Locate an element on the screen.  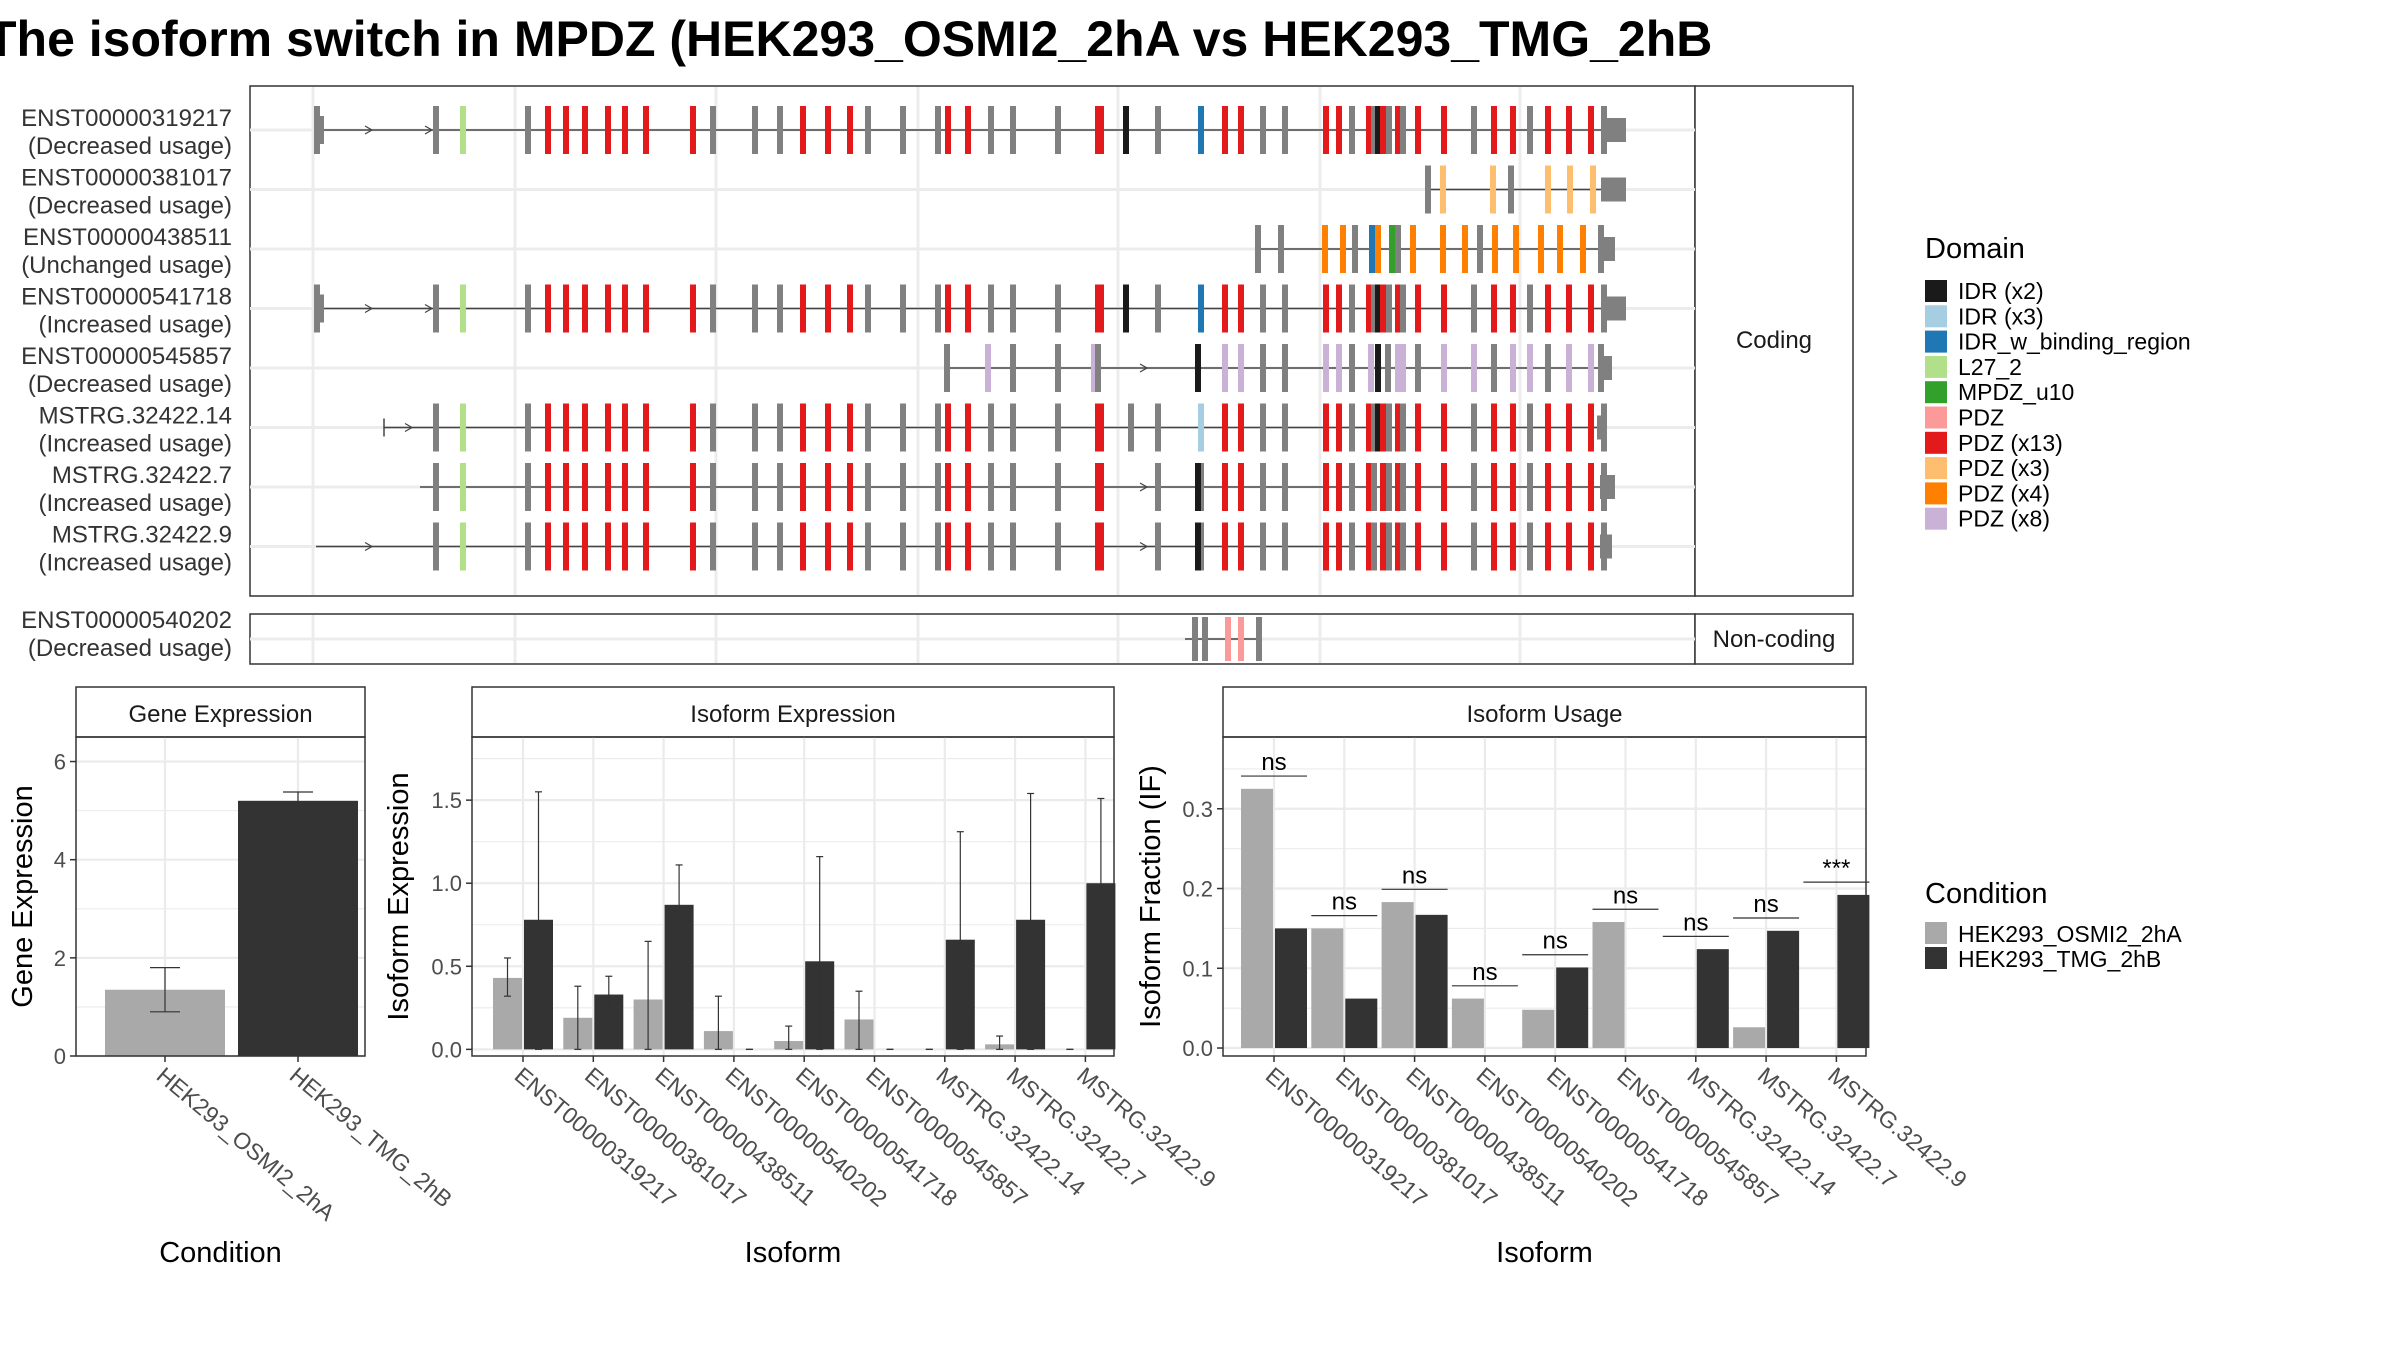
domain-legend-label: IDR (x3) is located at coordinates (2001, 316).